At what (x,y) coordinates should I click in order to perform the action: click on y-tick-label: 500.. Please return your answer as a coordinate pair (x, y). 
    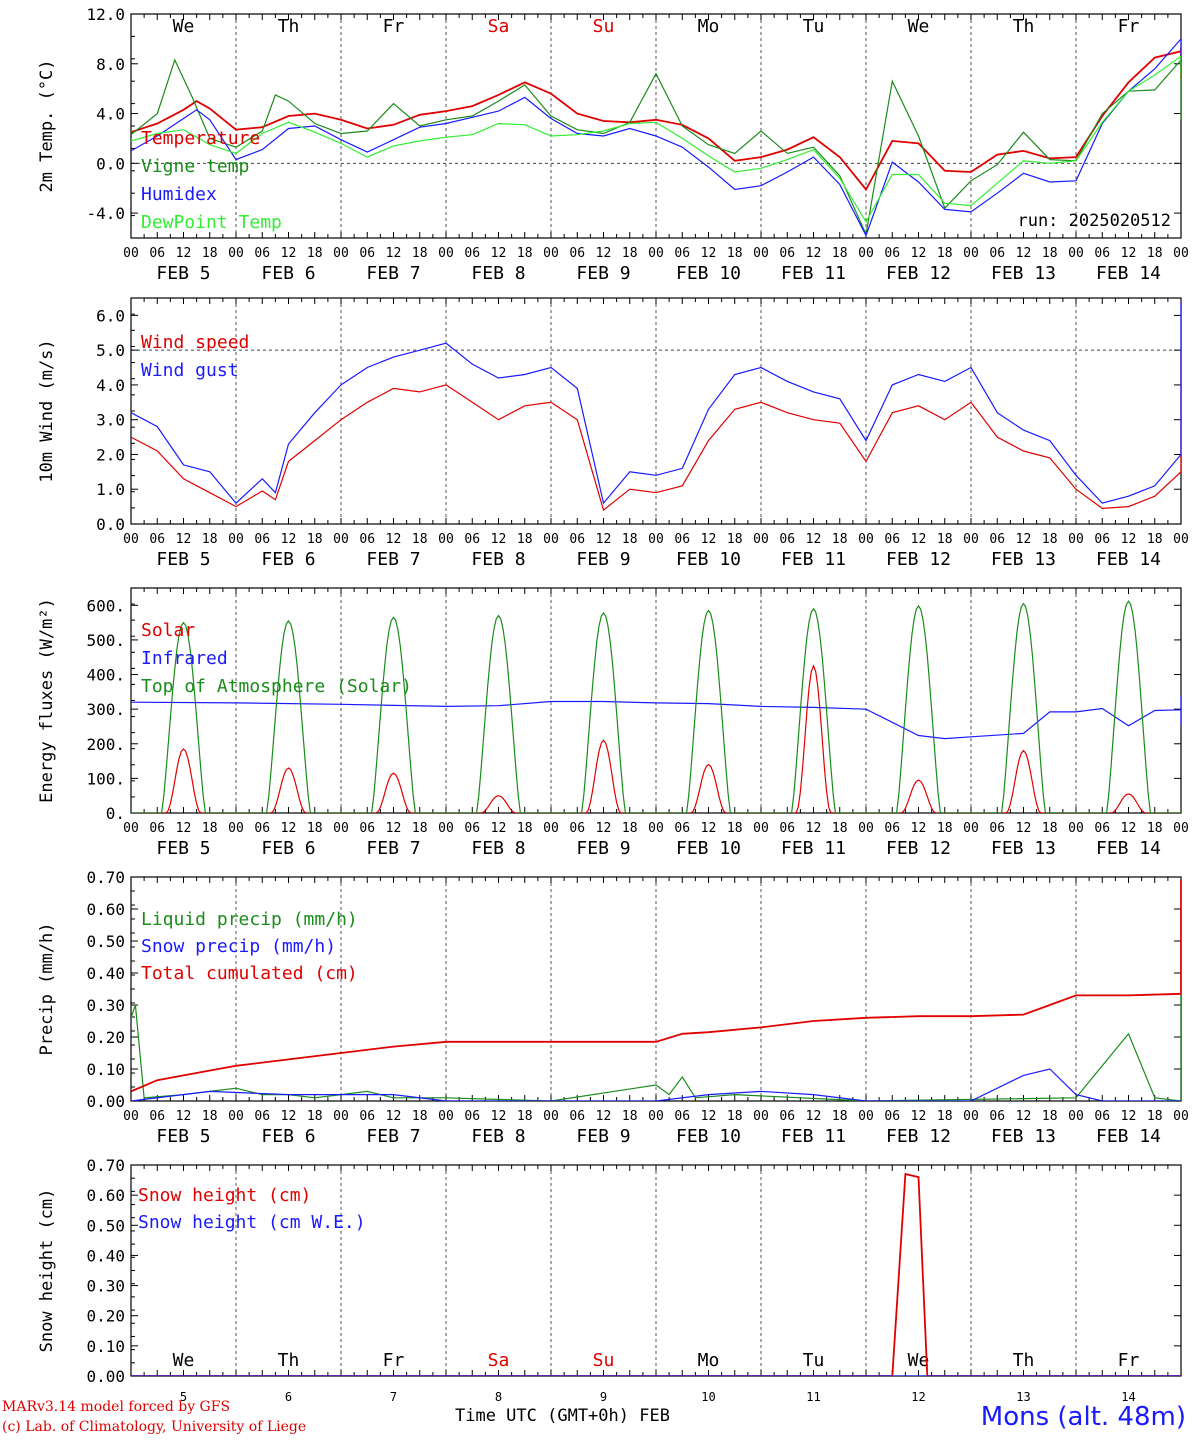
    Looking at the image, I should click on (105, 640).